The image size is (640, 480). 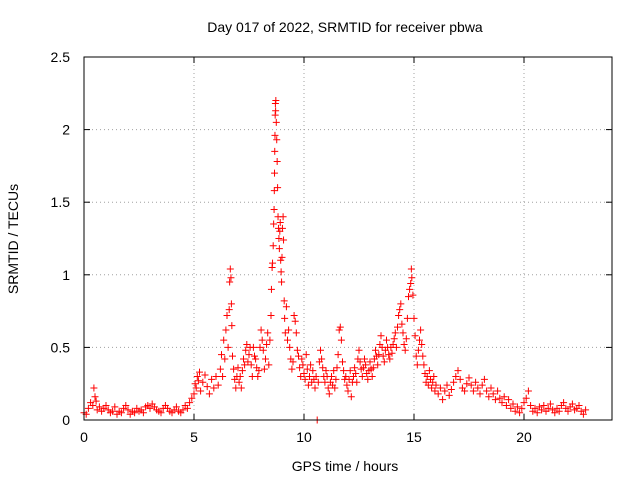 What do you see at coordinates (304, 437) in the screenshot?
I see `x-tick-label: 10` at bounding box center [304, 437].